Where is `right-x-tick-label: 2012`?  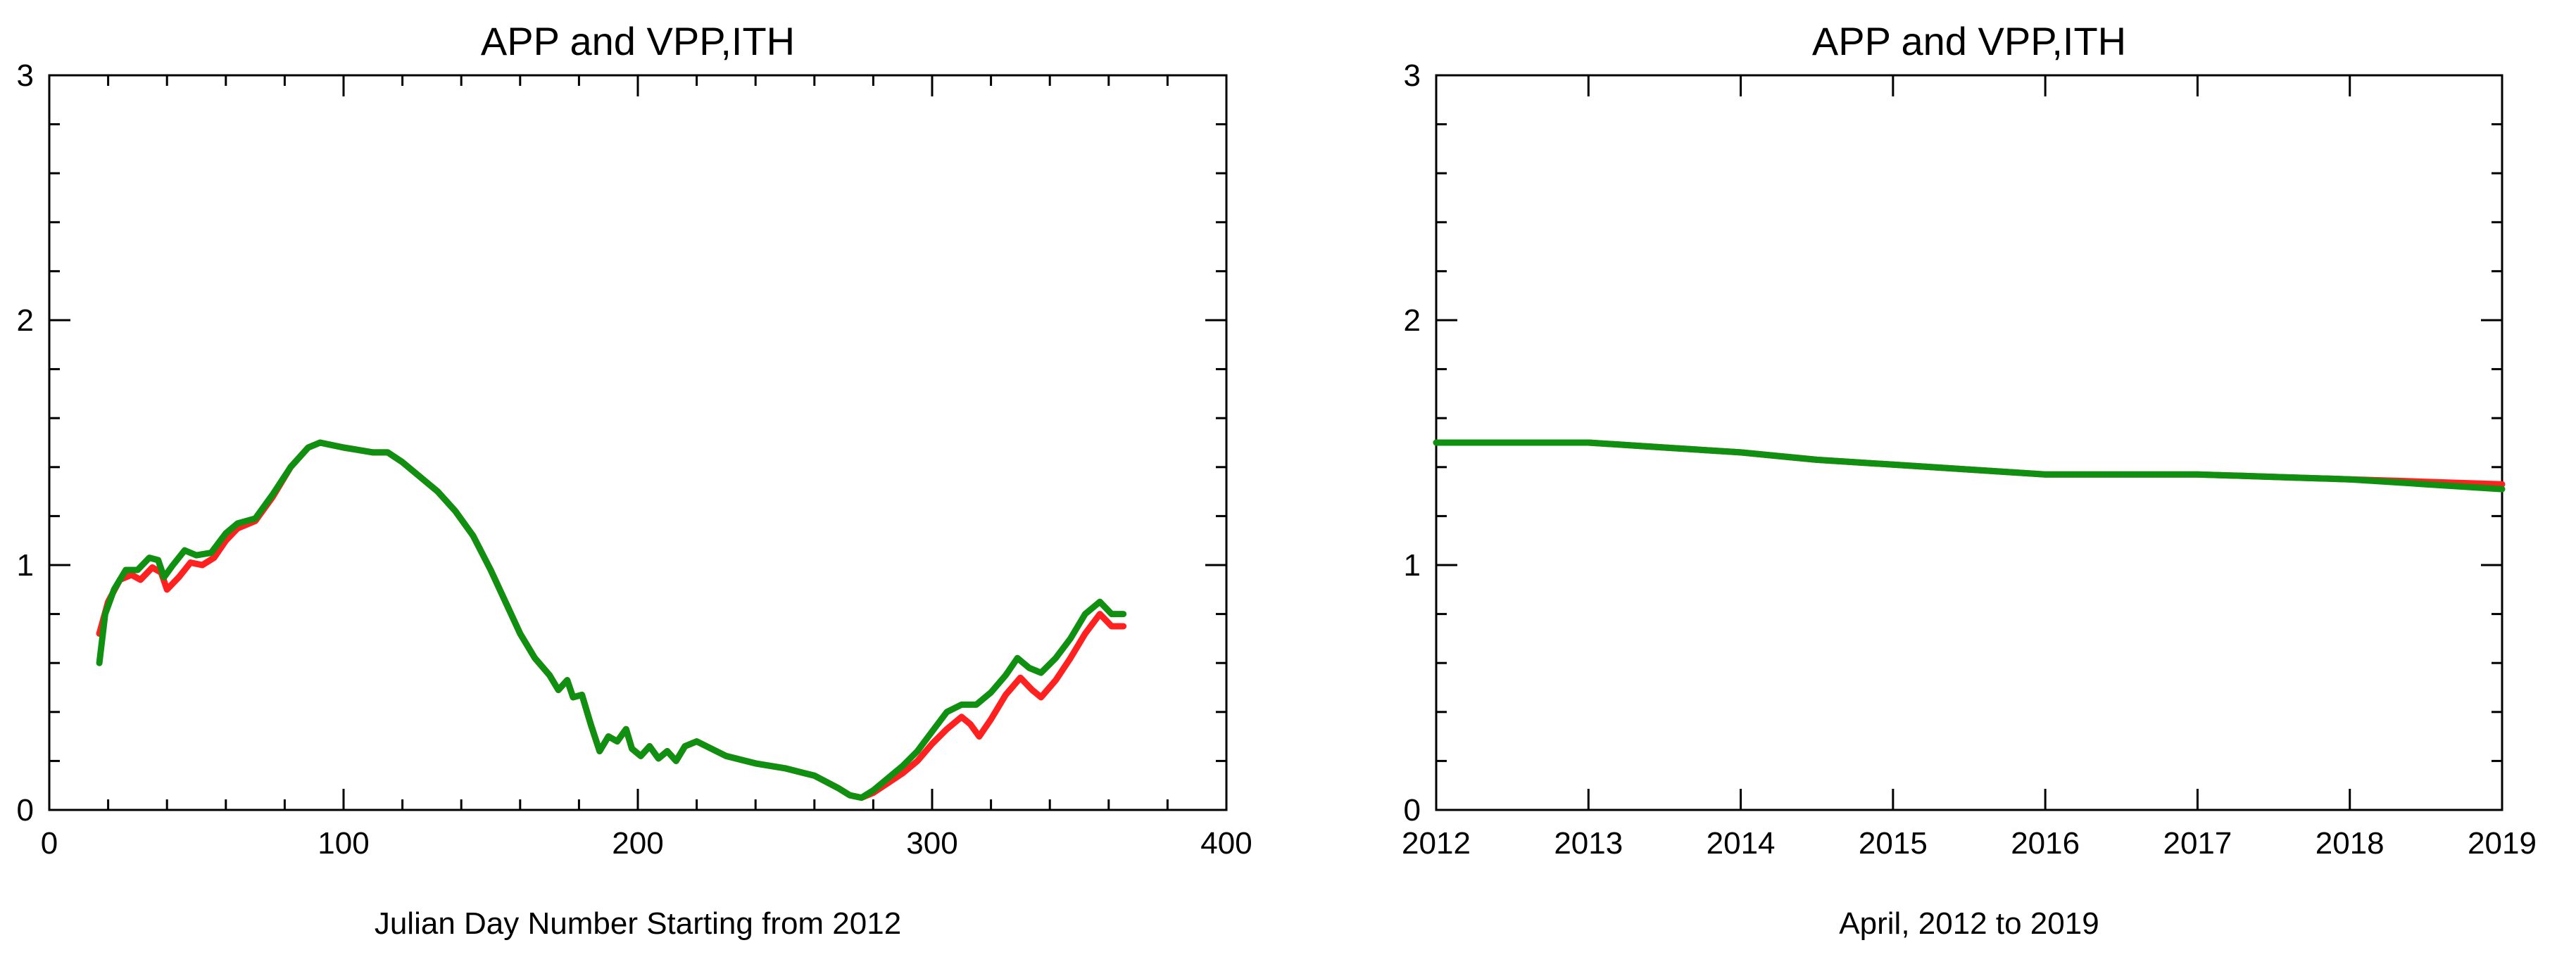
right-x-tick-label: 2012 is located at coordinates (1437, 843).